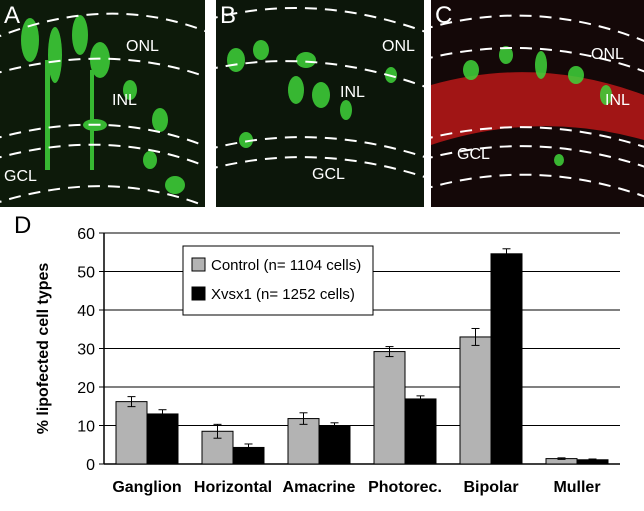 The width and height of the screenshot is (644, 511). I want to click on panel-a-gcl-label: GCL, so click(20, 176).